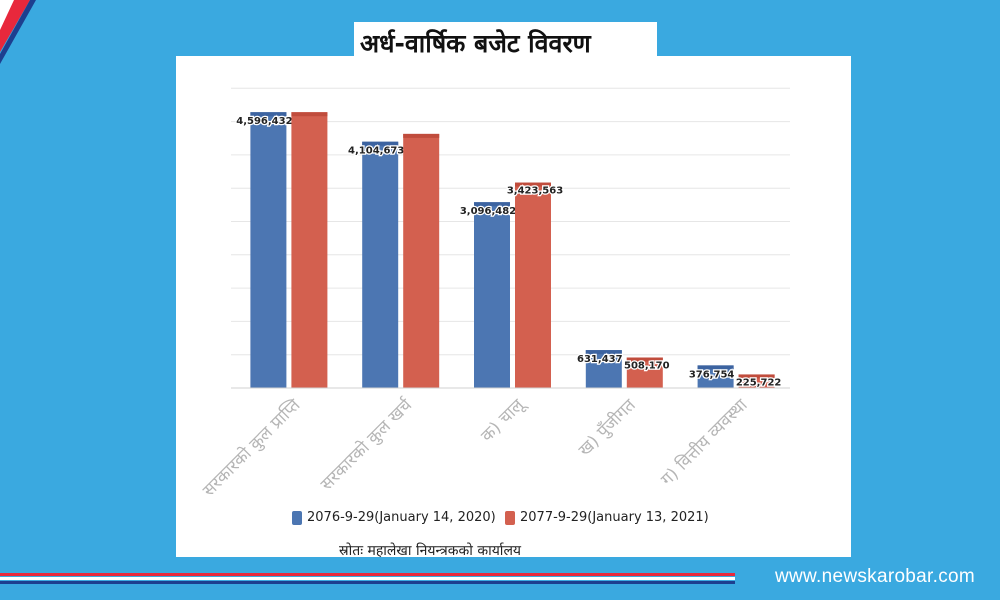 The height and width of the screenshot is (600, 1000). I want to click on legend-label-2077: 2077-9-29(January 13, 2021), so click(614, 517).